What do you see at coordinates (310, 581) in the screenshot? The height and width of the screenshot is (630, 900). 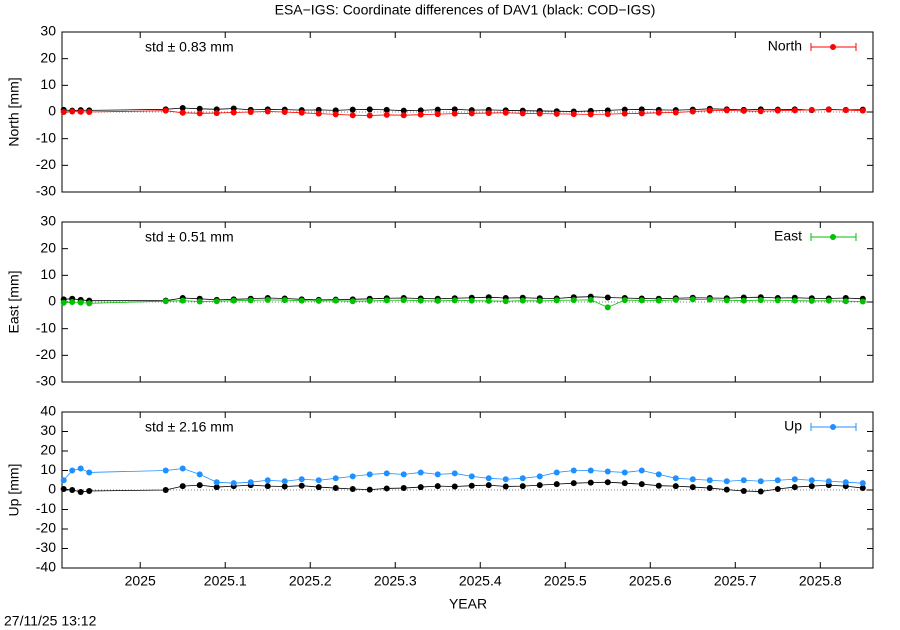 I see `x-tick-label: 2025.2` at bounding box center [310, 581].